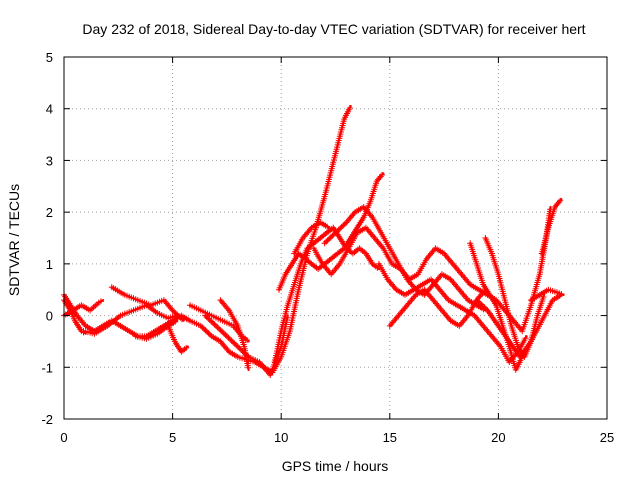 The width and height of the screenshot is (640, 480). Describe the element at coordinates (49, 57) in the screenshot. I see `y-tick-label: 5` at that location.